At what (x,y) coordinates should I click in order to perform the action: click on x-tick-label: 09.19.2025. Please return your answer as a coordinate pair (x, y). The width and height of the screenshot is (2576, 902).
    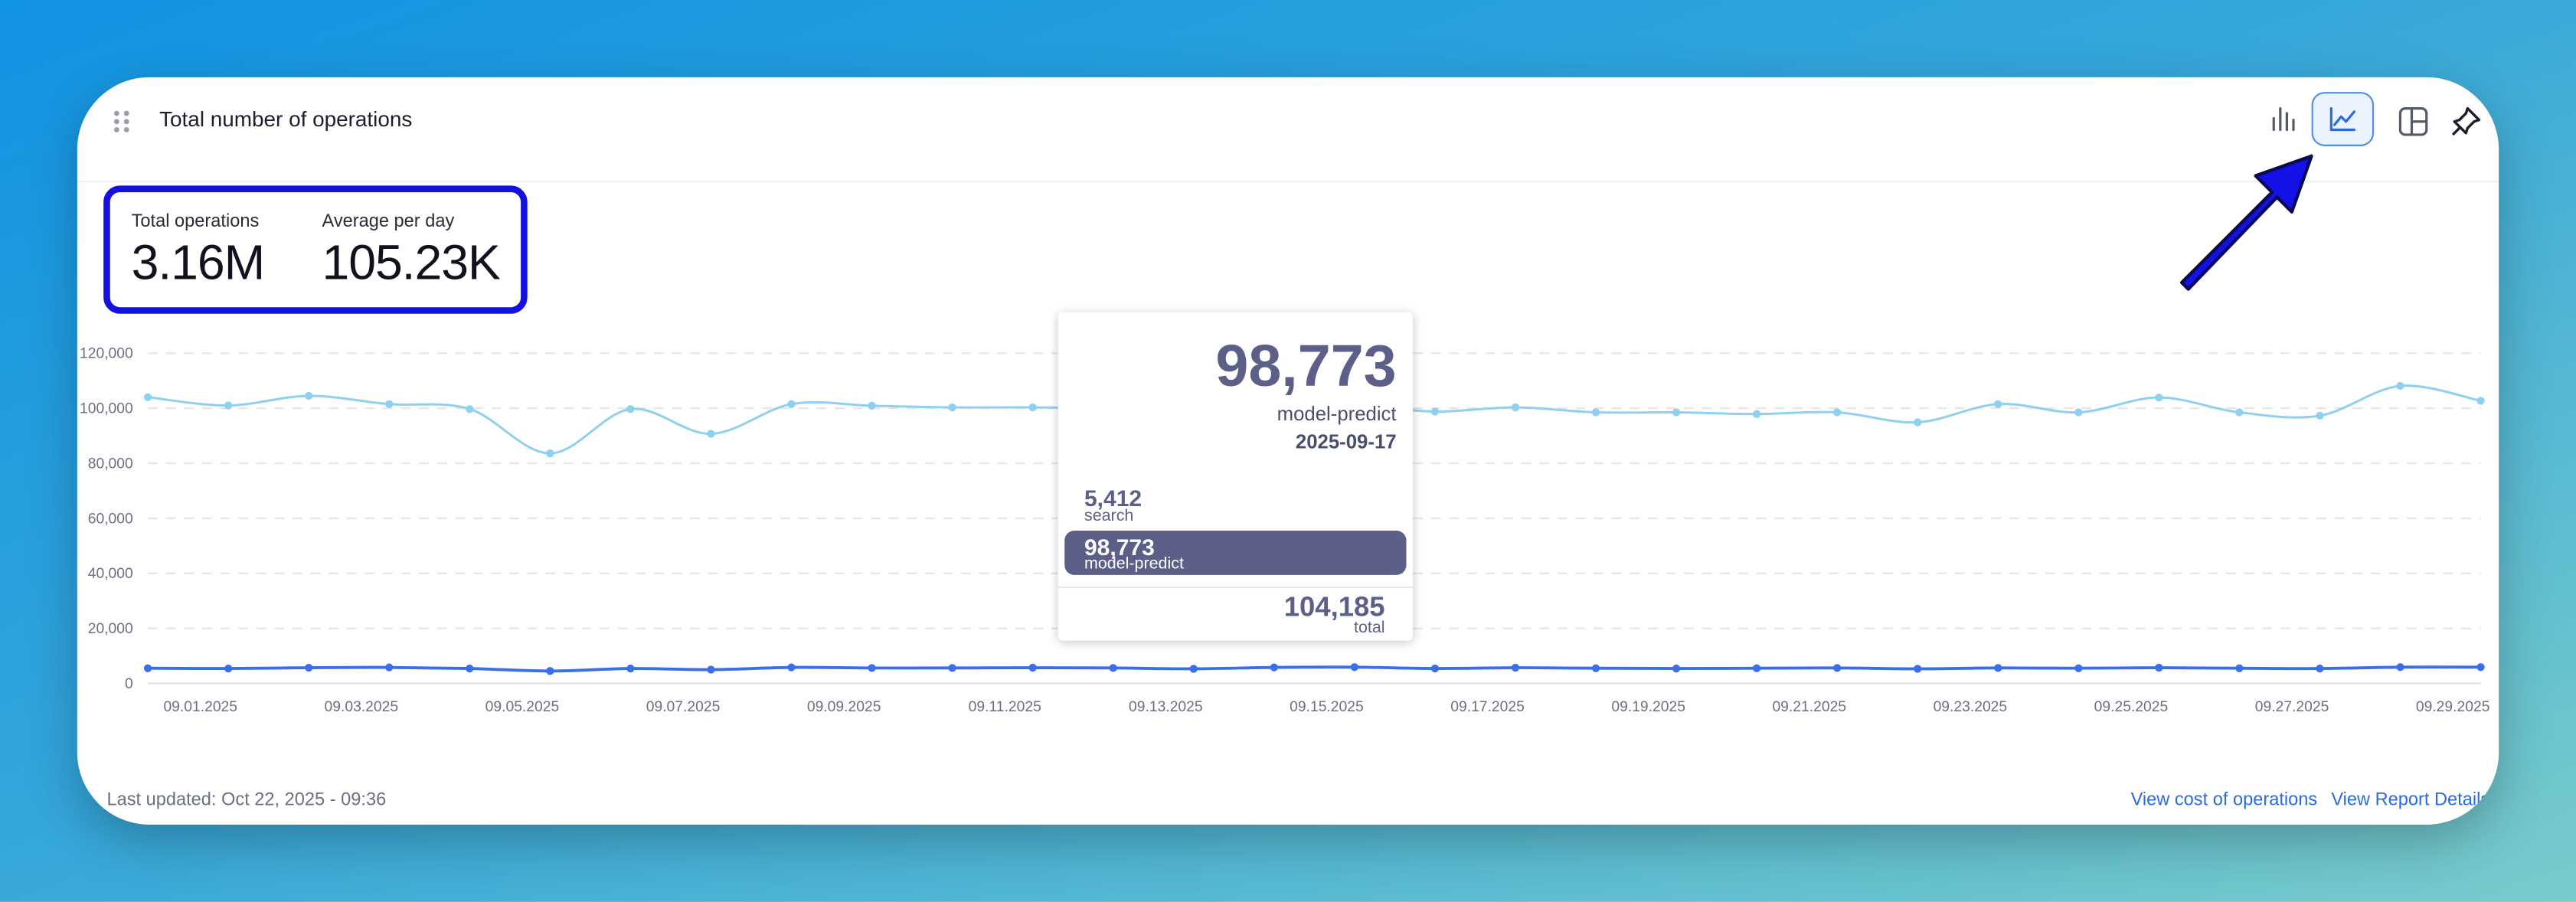
    Looking at the image, I should click on (1648, 707).